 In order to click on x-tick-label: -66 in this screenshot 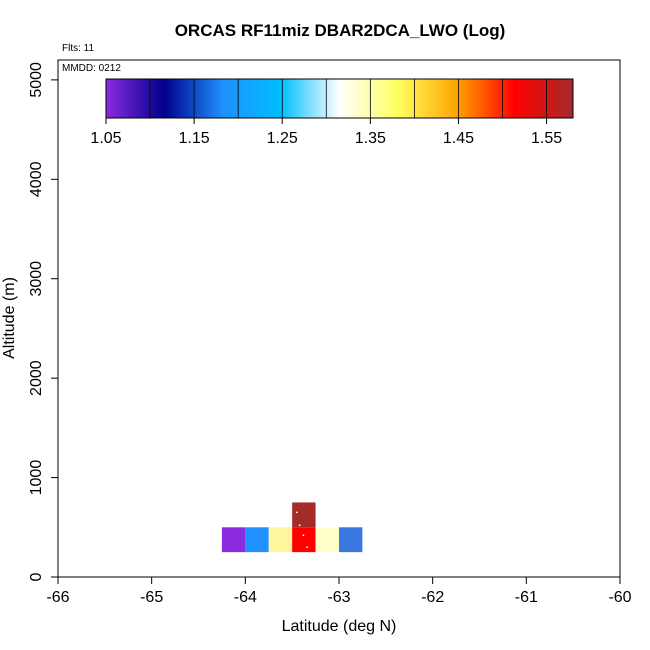, I will do `click(57, 597)`.